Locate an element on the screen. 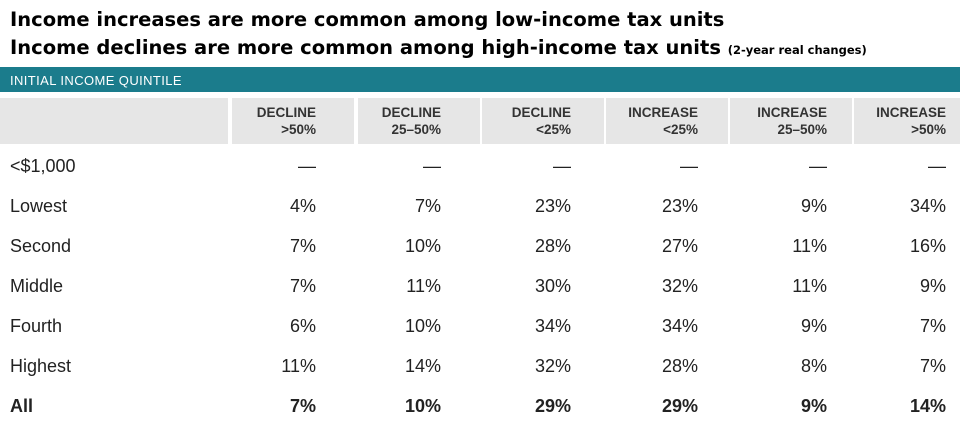 The width and height of the screenshot is (960, 426). row-label: Lowest is located at coordinates (39, 206).